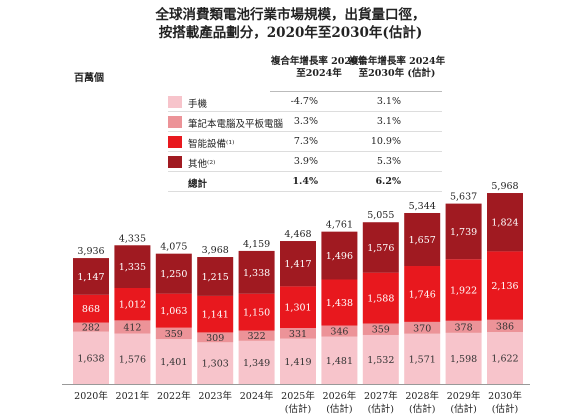 This screenshot has width=581, height=417. I want to click on bar-label-1-3: 1,335, so click(132, 267).